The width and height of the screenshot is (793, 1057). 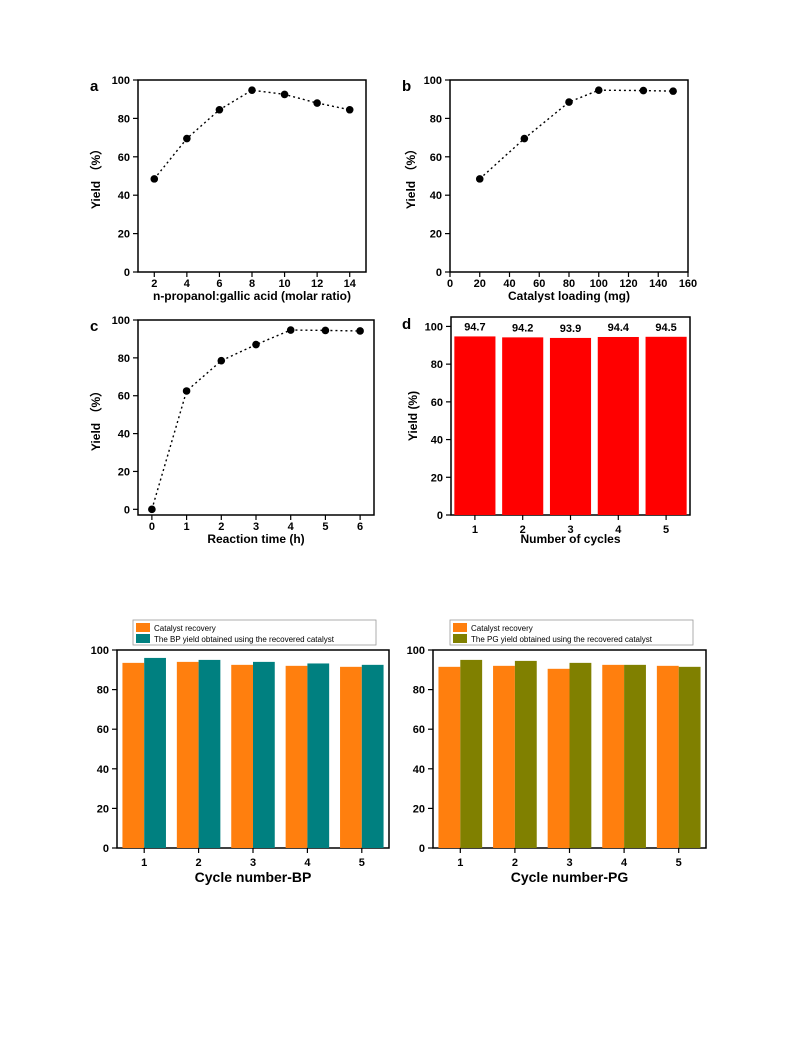 I want to click on panel-letter: a, so click(x=94, y=86).